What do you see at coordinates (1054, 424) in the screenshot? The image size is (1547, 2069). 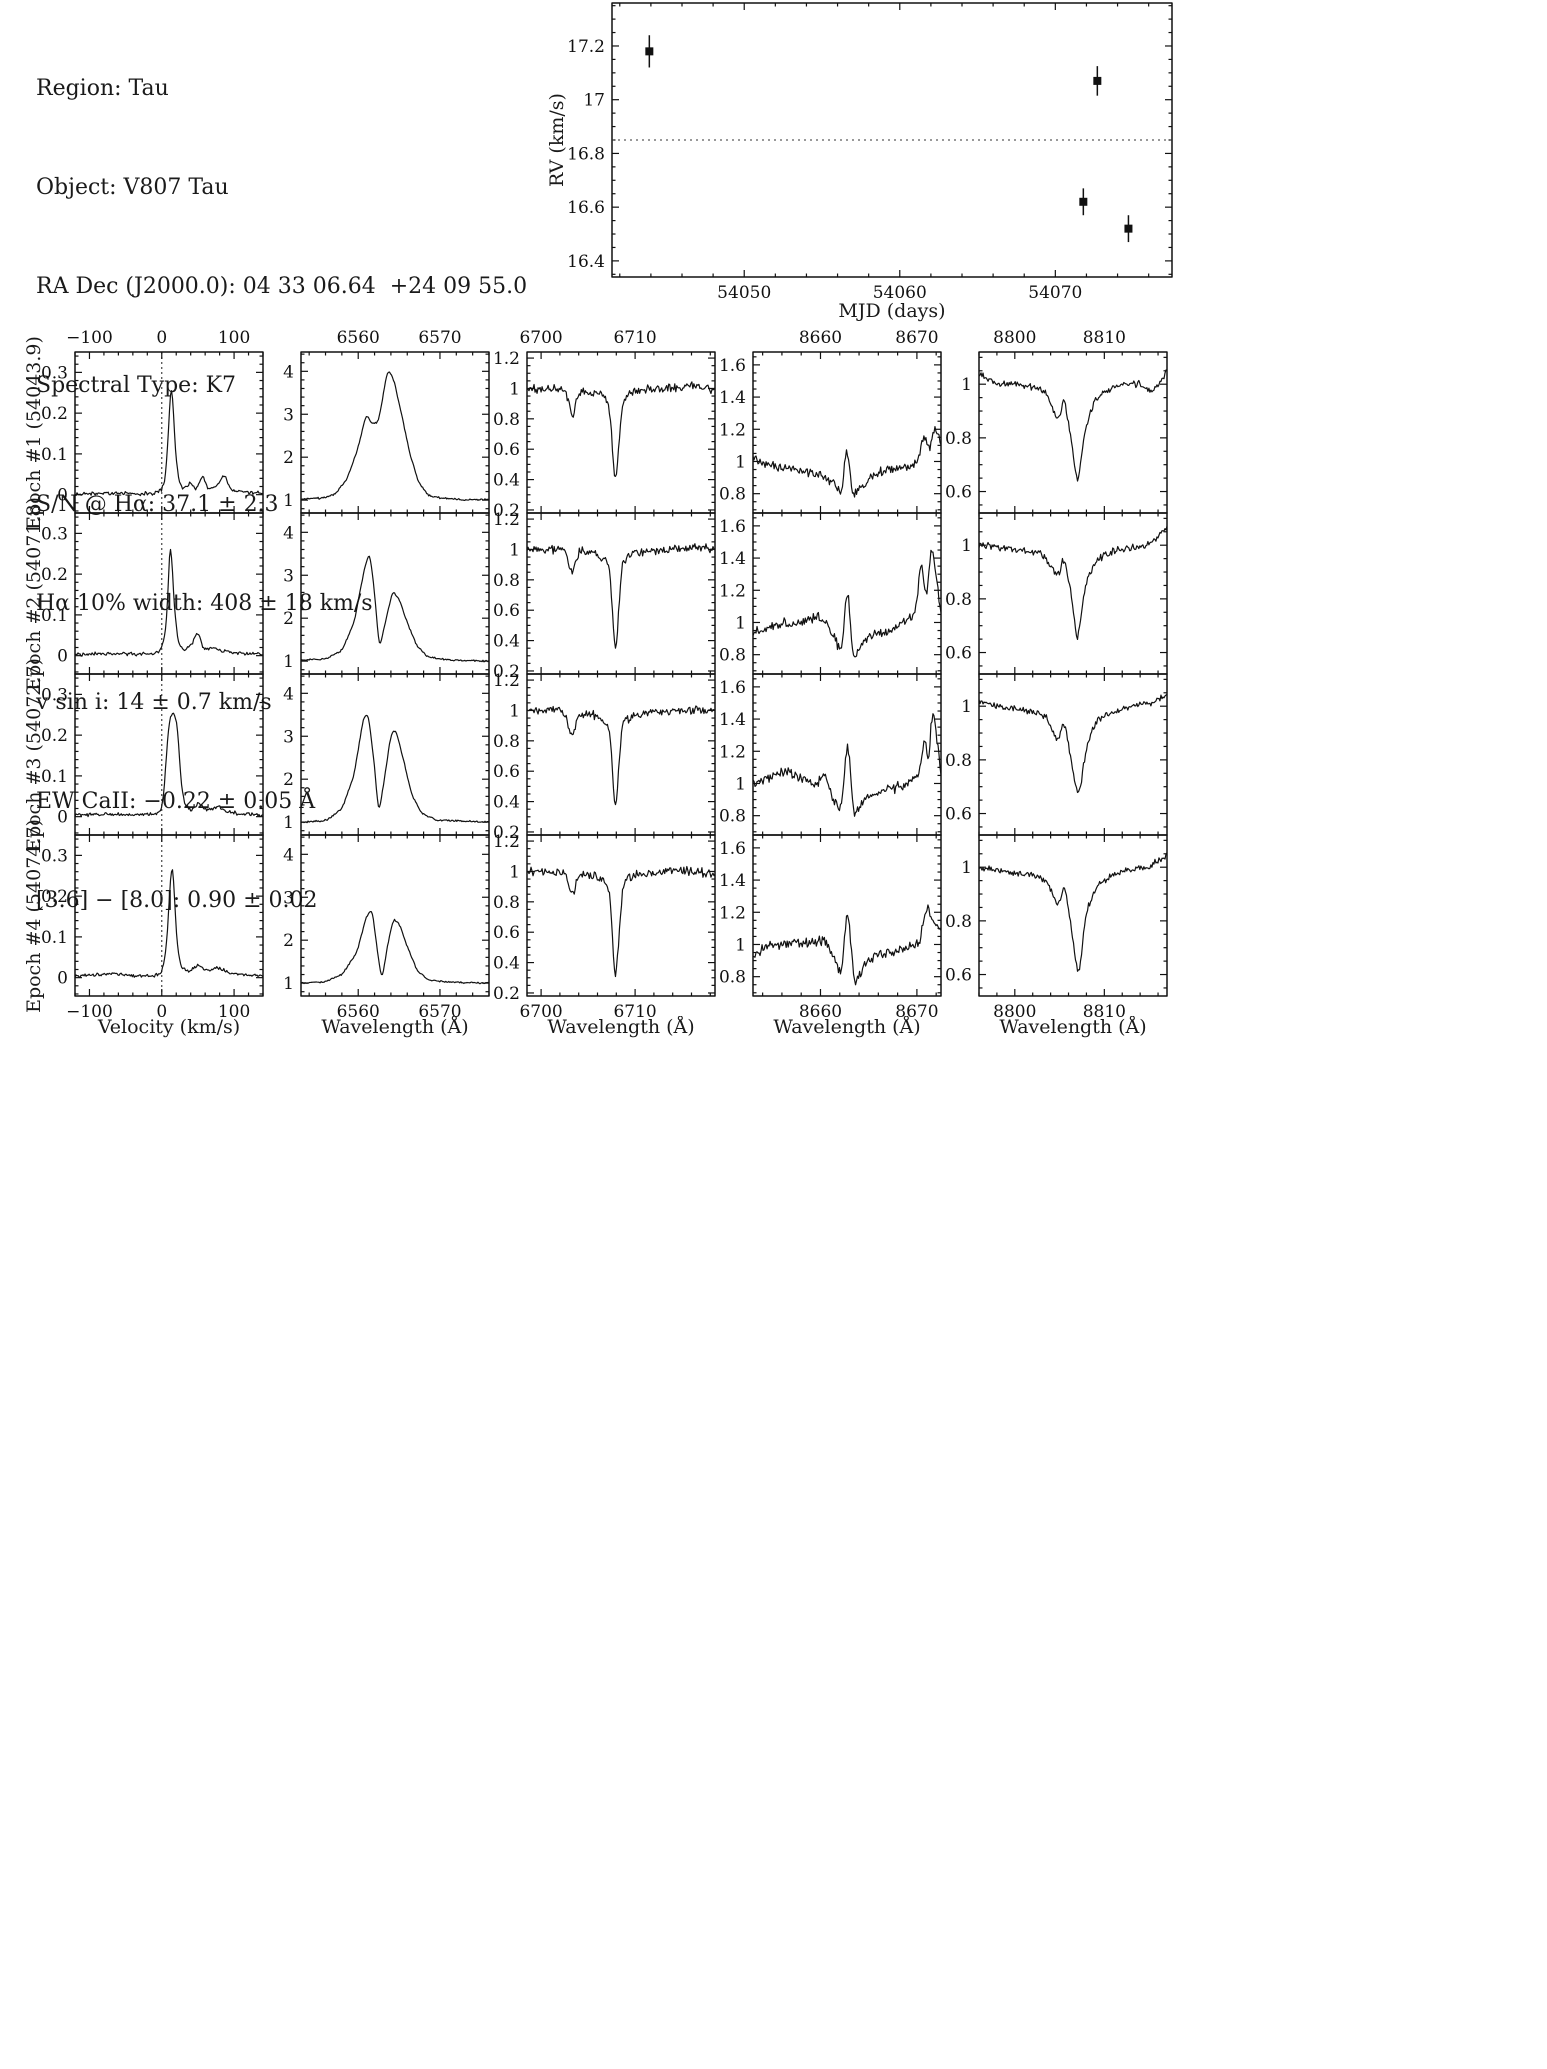 I see `spectrum-panel-epoch1-line8807` at bounding box center [1054, 424].